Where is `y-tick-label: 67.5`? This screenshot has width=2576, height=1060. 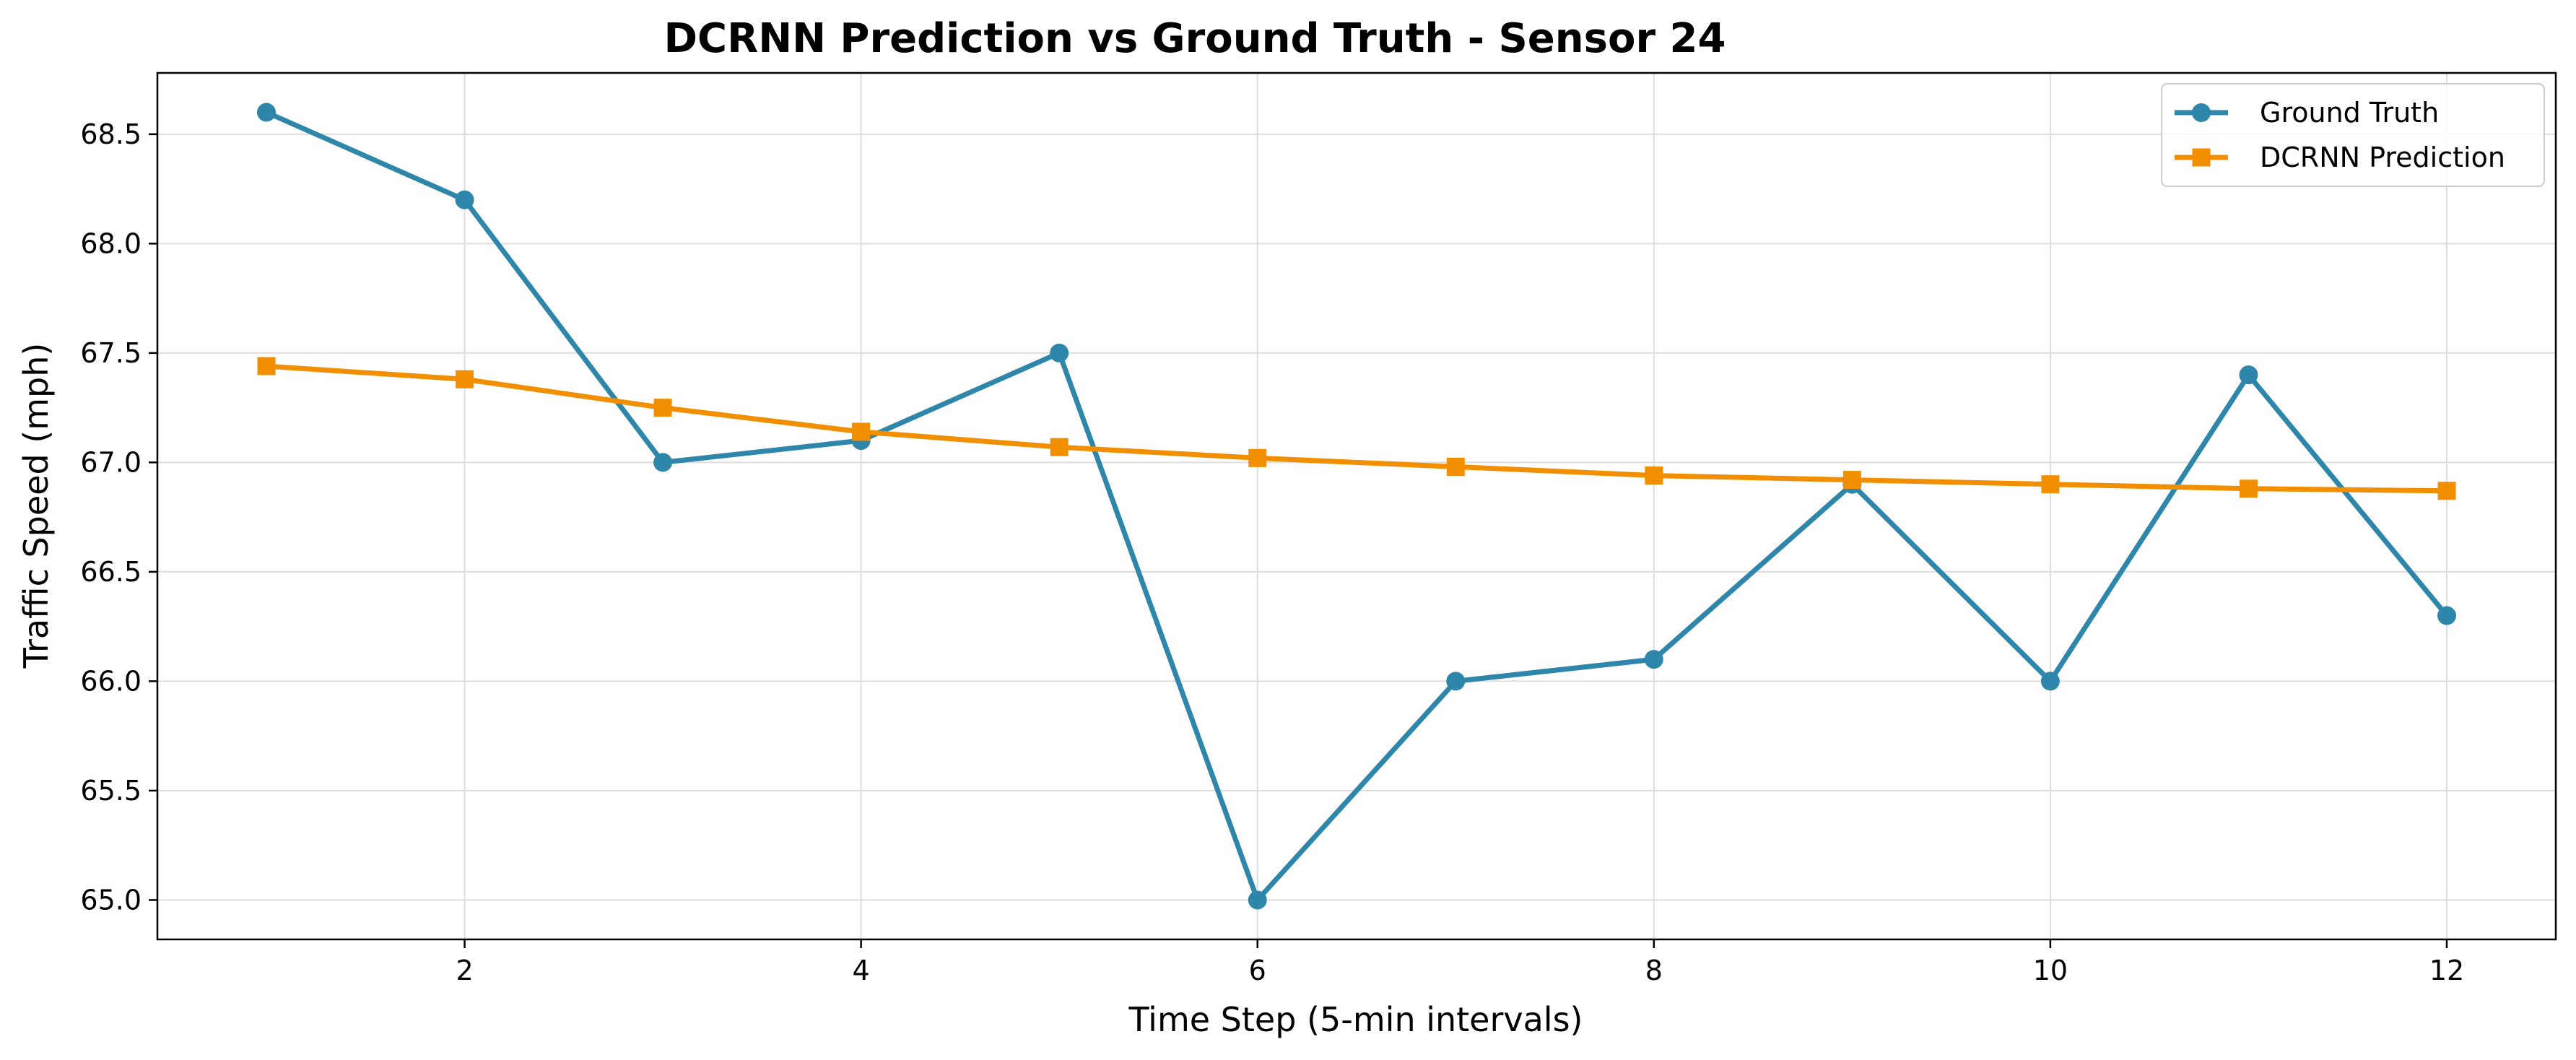 y-tick-label: 67.5 is located at coordinates (111, 353).